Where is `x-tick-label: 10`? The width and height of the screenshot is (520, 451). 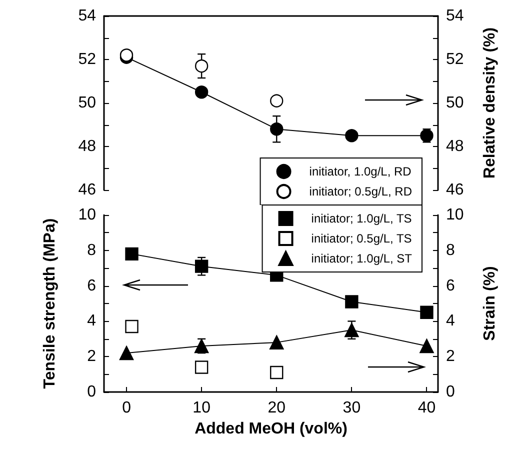
x-tick-label: 10 is located at coordinates (201, 408).